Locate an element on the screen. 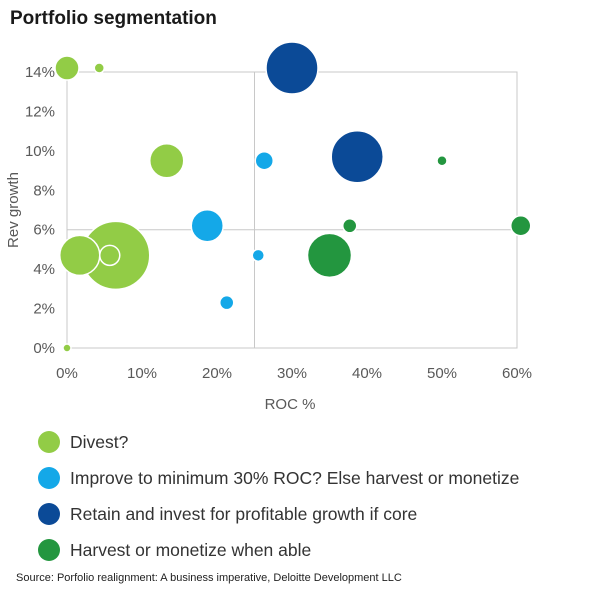  x-tick-label: 30% is located at coordinates (292, 373).